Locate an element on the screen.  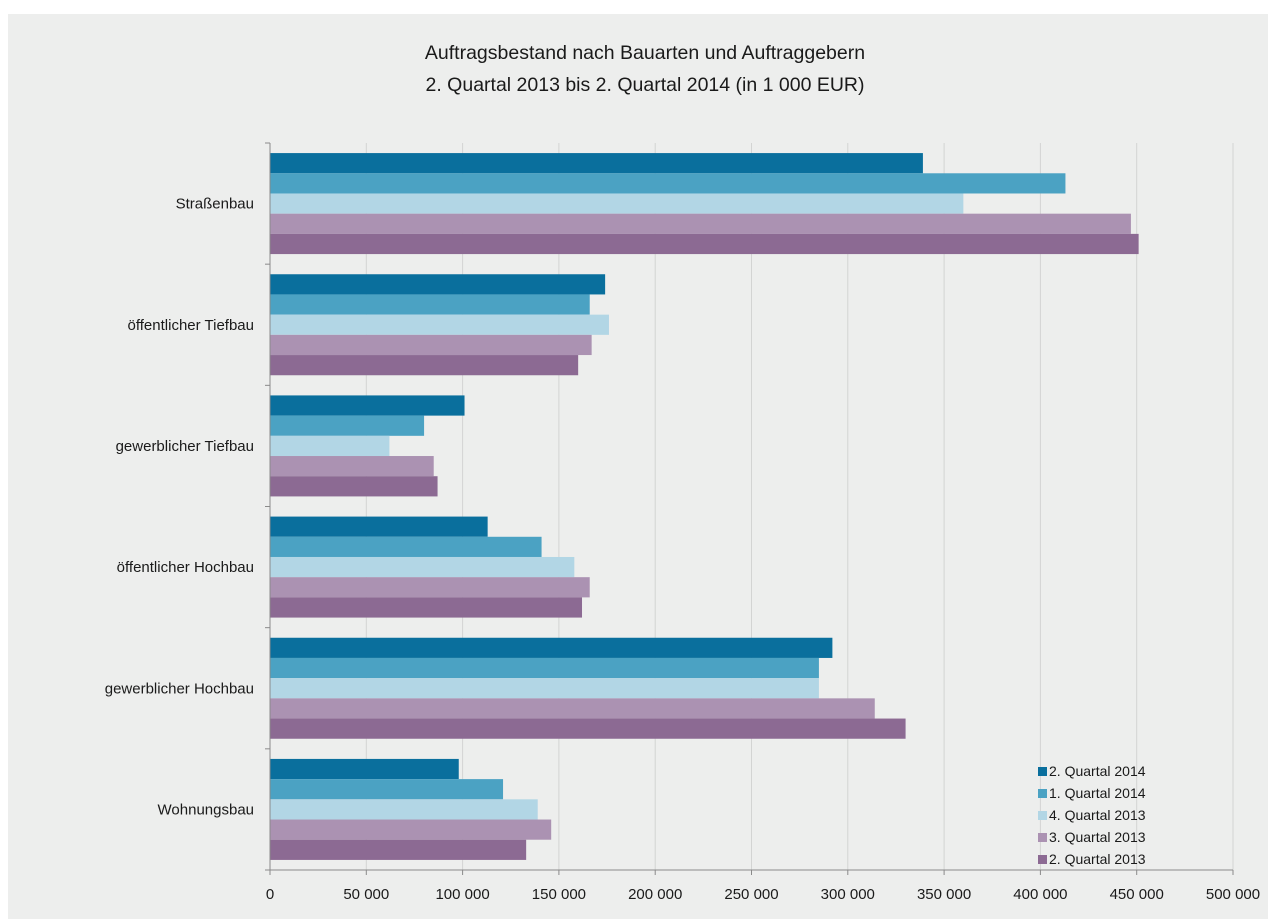
legend-label: 2. Quartal 2014 is located at coordinates (1097, 771).